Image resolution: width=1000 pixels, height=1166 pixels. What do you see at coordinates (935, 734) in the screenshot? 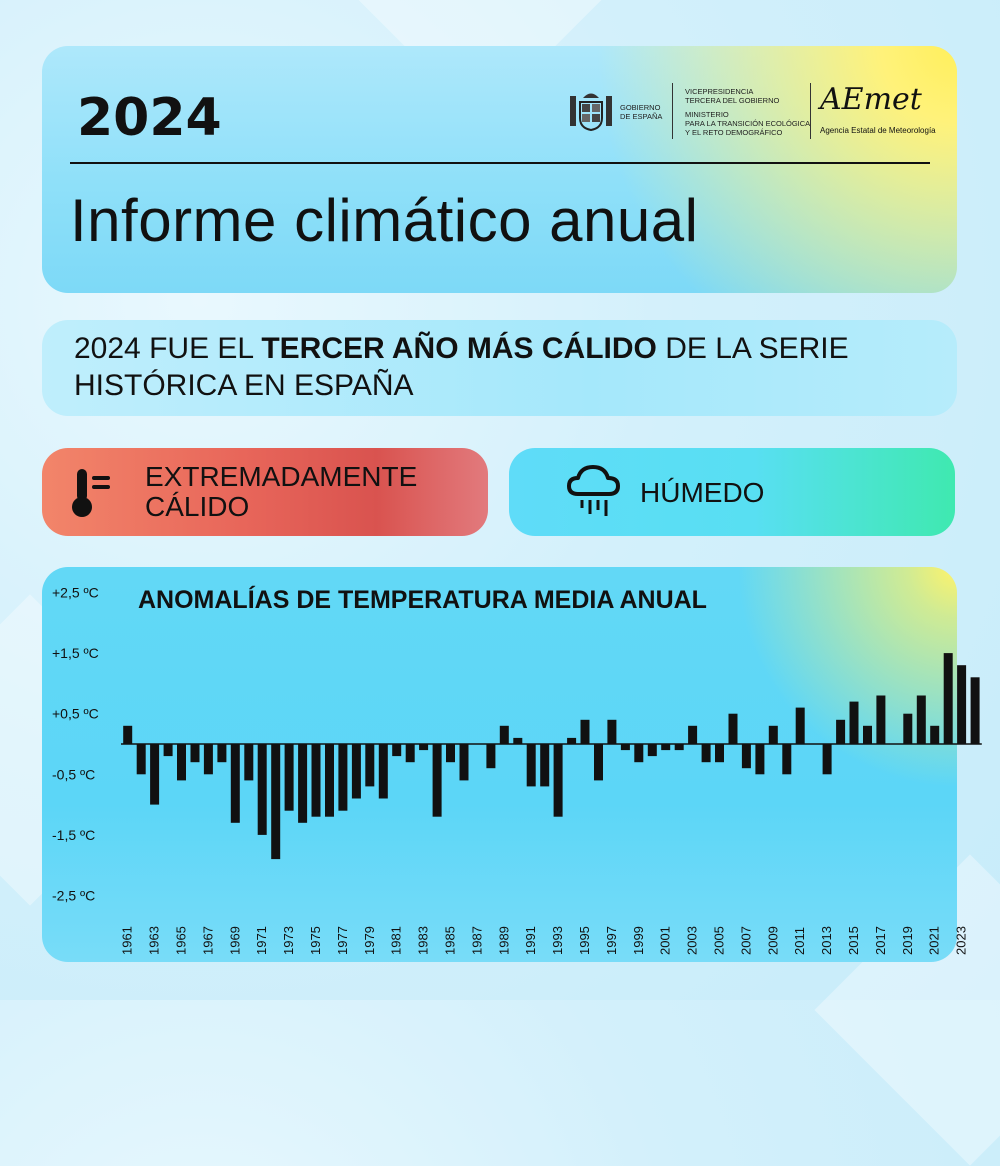
I see `bar-2021` at bounding box center [935, 734].